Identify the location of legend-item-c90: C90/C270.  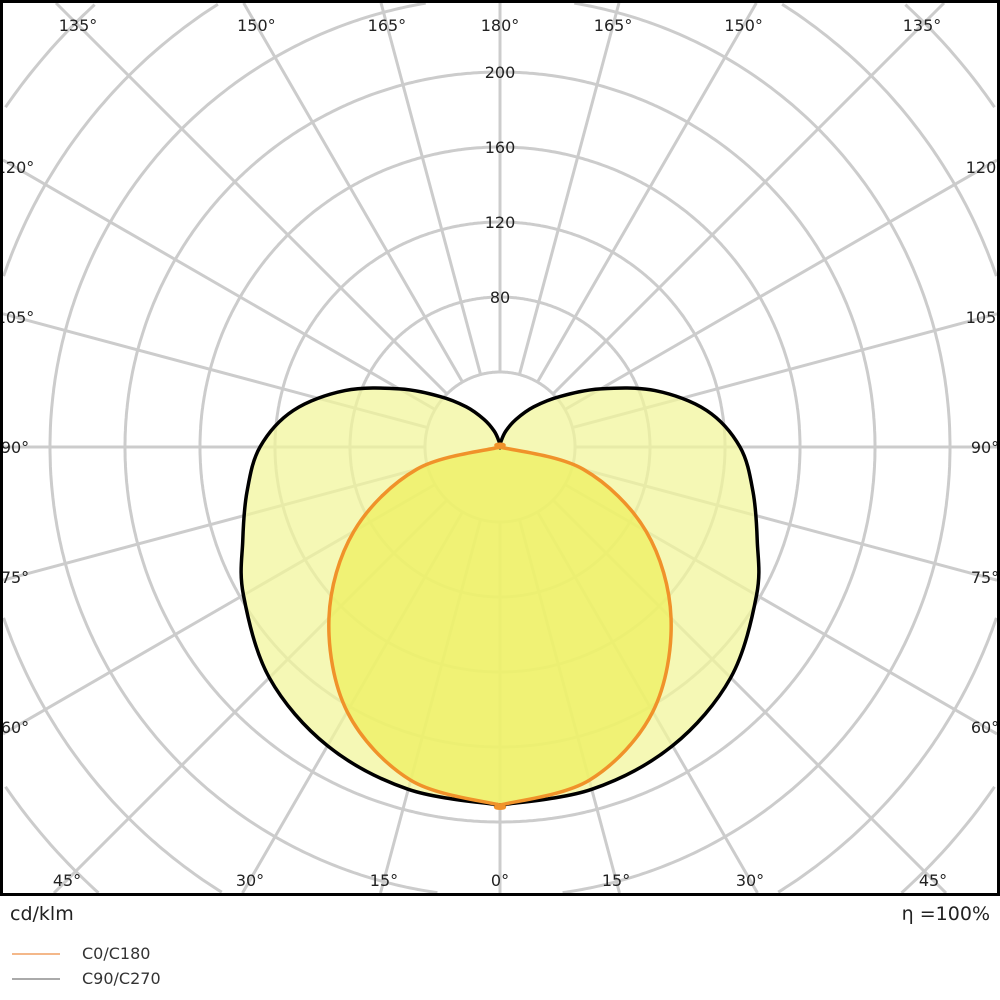
(86, 978).